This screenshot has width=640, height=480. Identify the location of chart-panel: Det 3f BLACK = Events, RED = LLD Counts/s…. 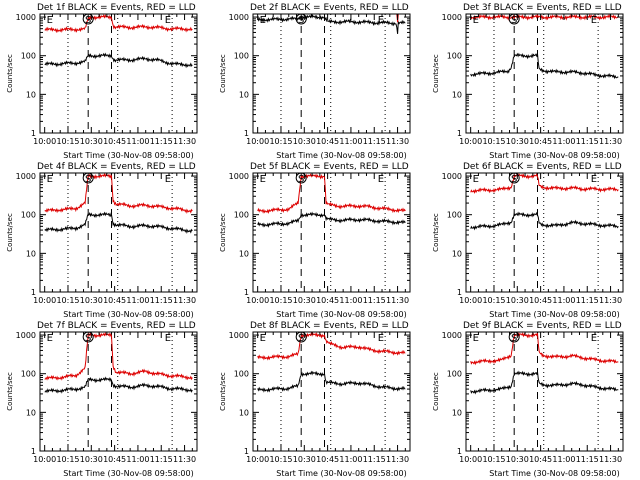
(528, 81).